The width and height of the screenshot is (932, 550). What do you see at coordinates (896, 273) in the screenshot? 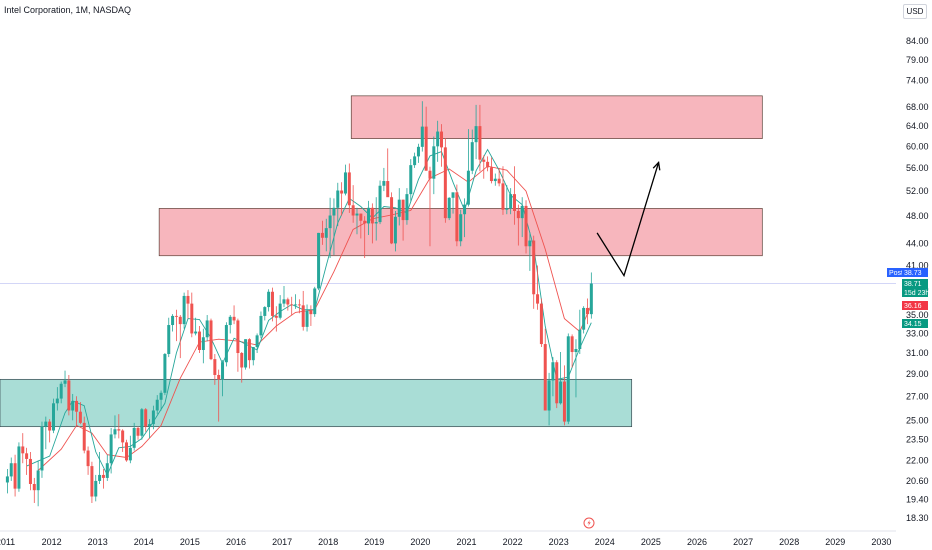
I see `post-tag: Post` at bounding box center [896, 273].